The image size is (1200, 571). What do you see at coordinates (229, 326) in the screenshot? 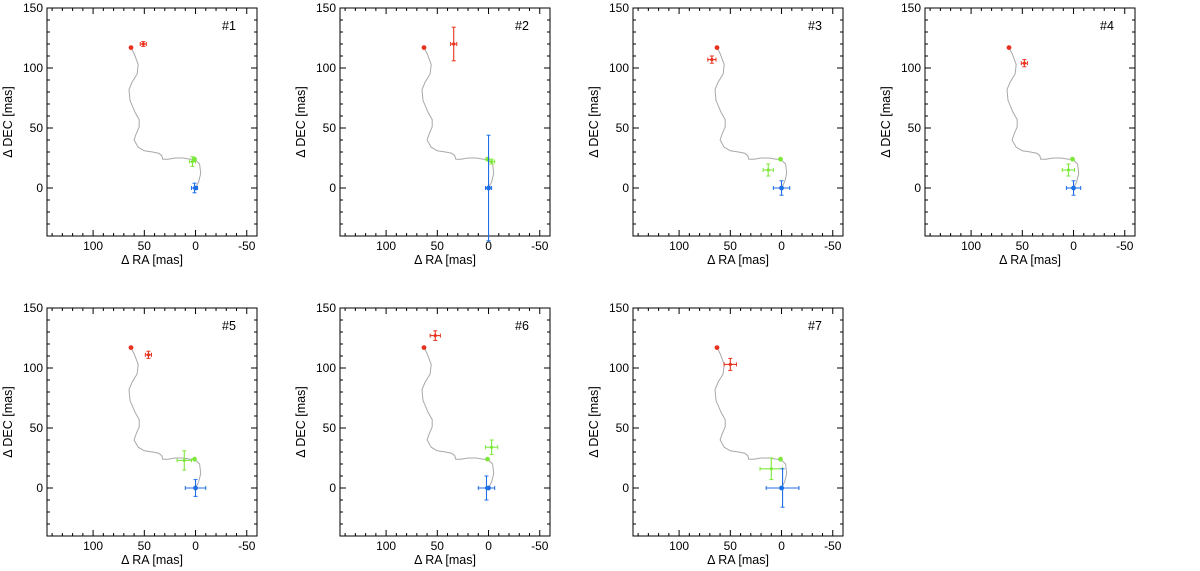
I see `panel-label: #5` at bounding box center [229, 326].